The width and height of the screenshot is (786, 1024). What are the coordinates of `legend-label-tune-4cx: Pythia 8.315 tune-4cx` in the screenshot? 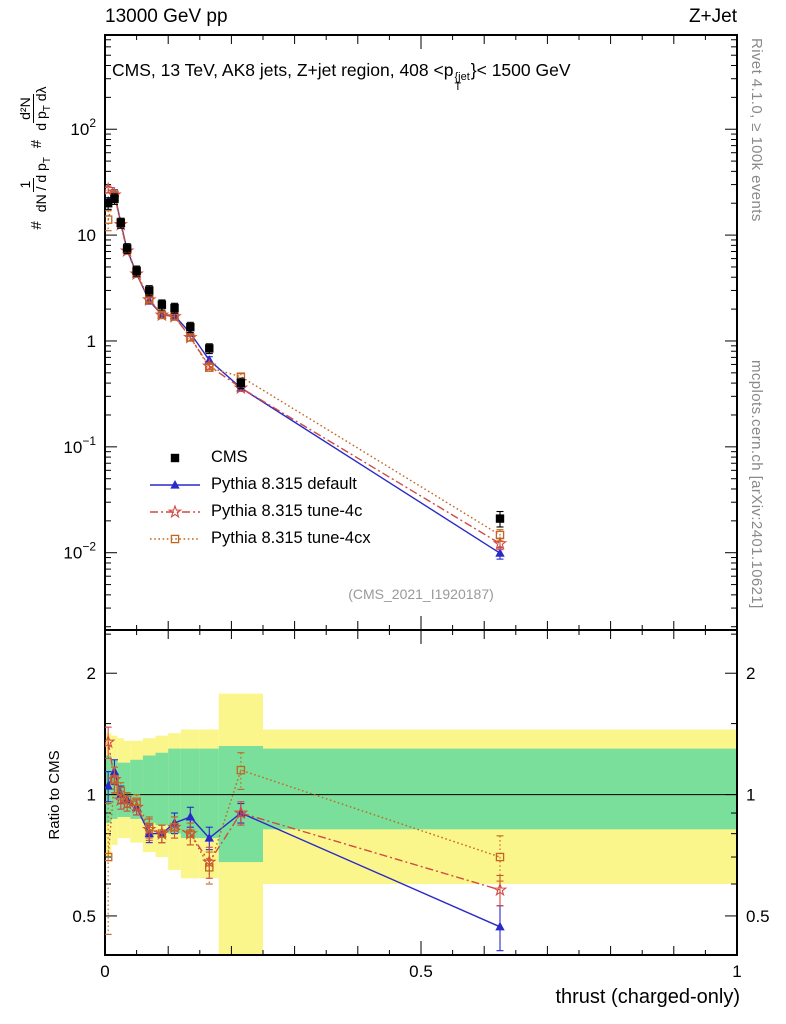 It's located at (291, 538).